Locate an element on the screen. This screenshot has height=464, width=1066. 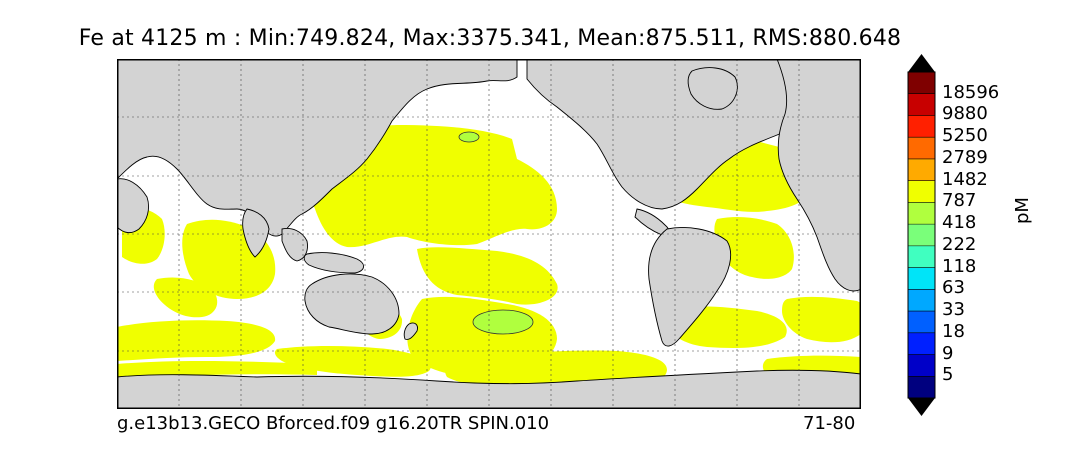
land-new-zealand is located at coordinates (410, 331).